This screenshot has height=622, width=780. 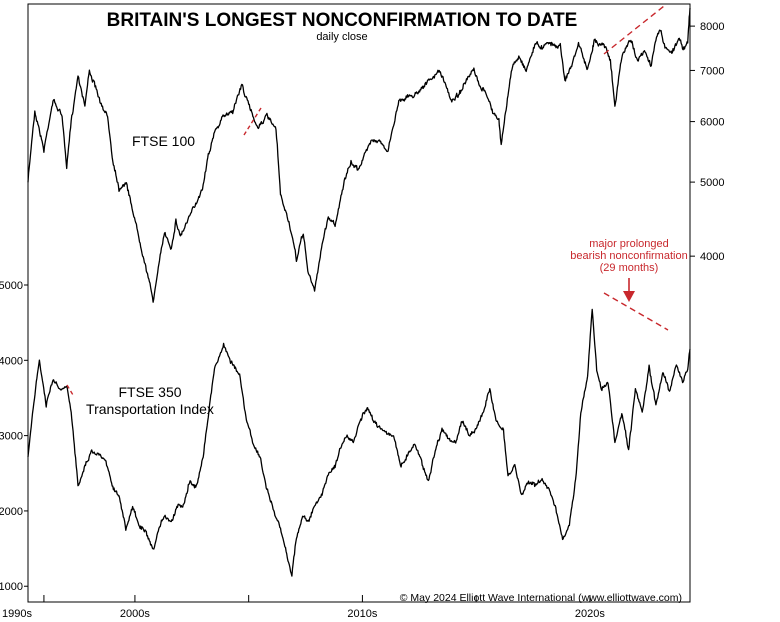 I want to click on right-axis-tick-label: 7000, so click(x=712, y=71).